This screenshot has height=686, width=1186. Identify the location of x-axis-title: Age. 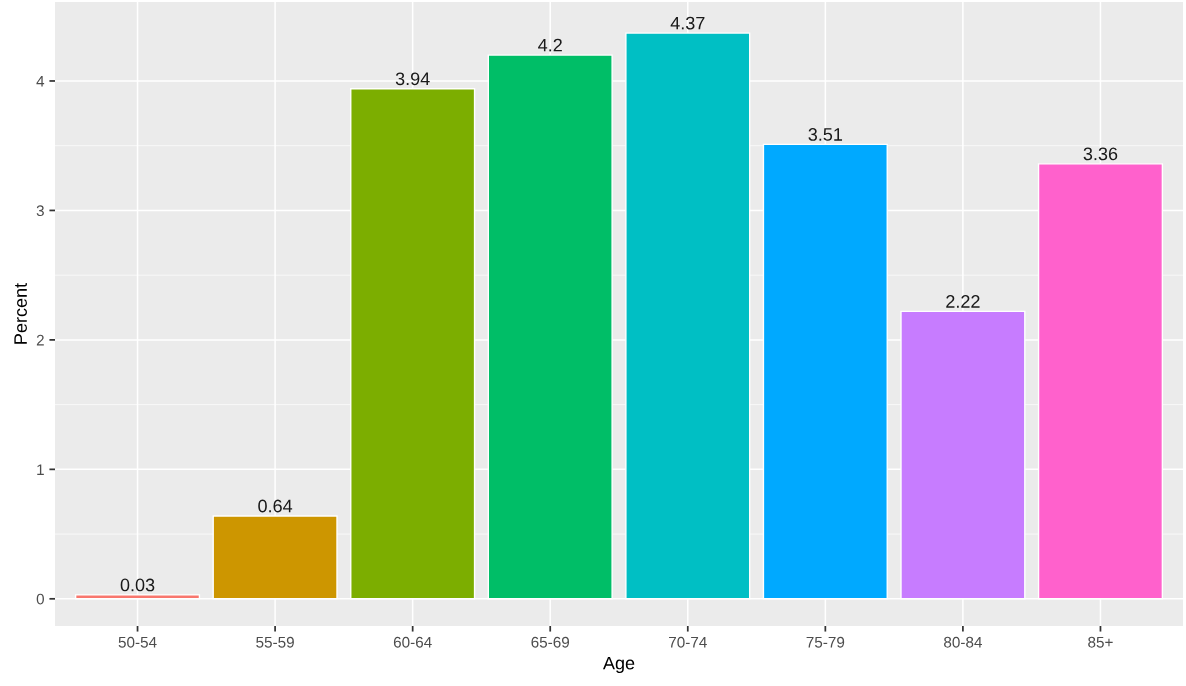
(618, 665).